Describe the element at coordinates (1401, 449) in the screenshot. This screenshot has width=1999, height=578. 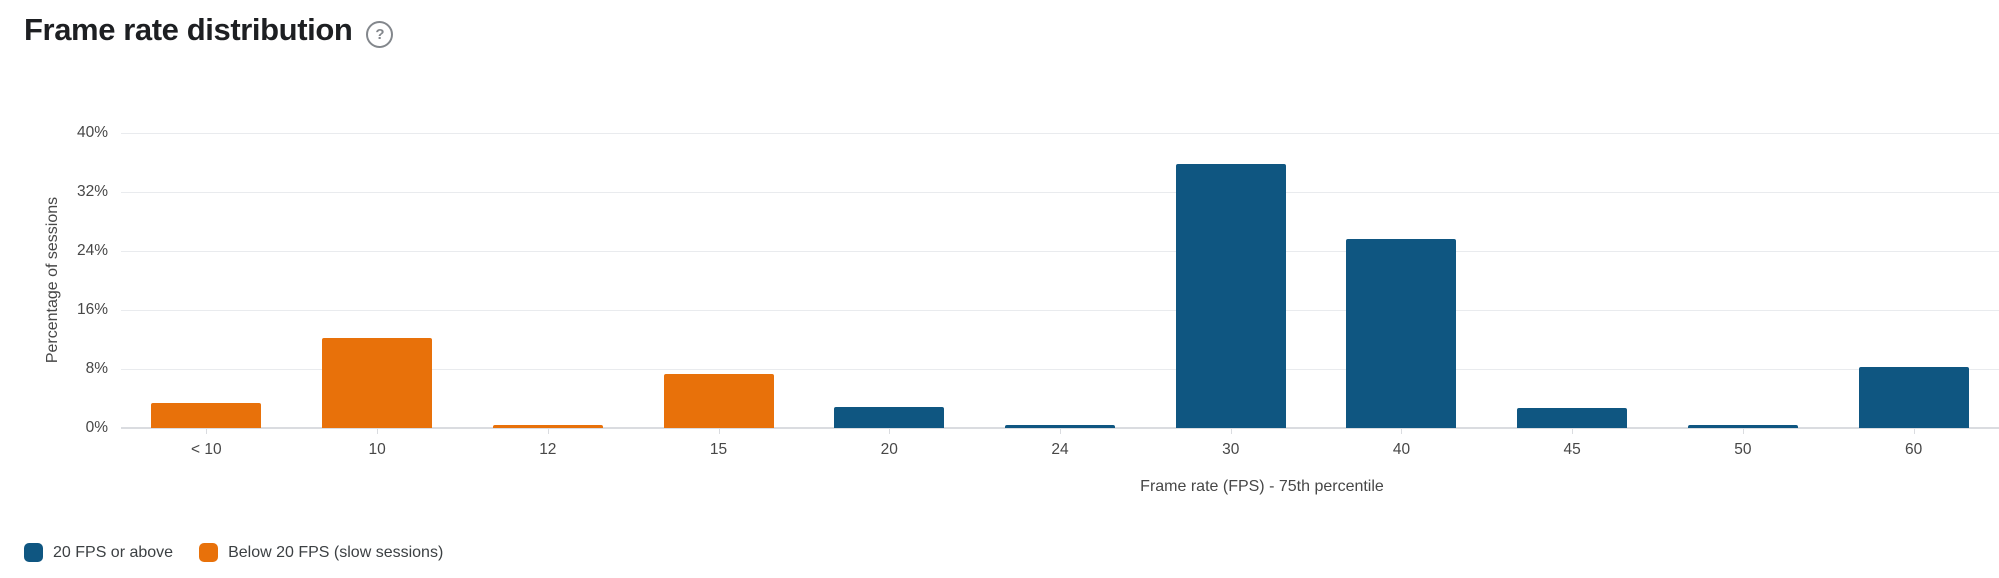
I see `x-tick-label: 40` at that location.